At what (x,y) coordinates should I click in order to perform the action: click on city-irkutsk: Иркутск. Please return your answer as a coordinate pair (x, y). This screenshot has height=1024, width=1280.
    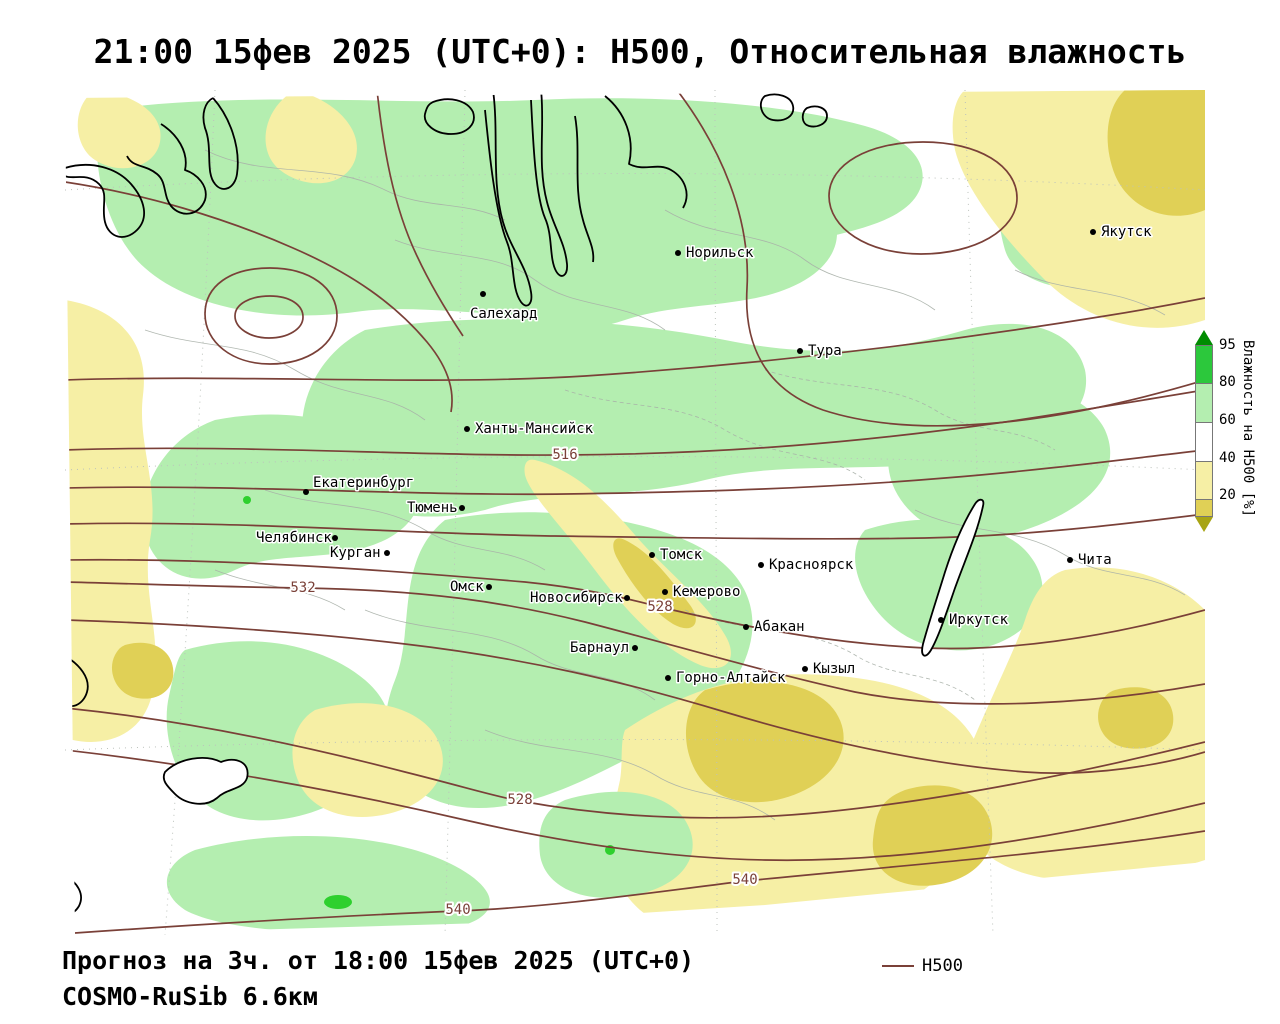
    Looking at the image, I should click on (974, 620).